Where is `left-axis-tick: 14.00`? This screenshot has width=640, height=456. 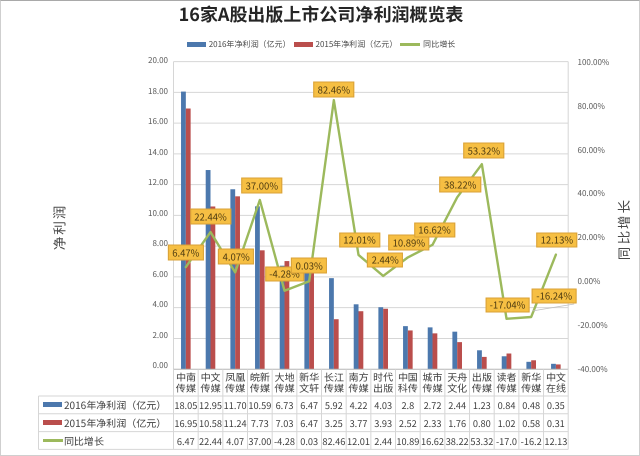 left-axis-tick: 14.00 is located at coordinates (158, 152).